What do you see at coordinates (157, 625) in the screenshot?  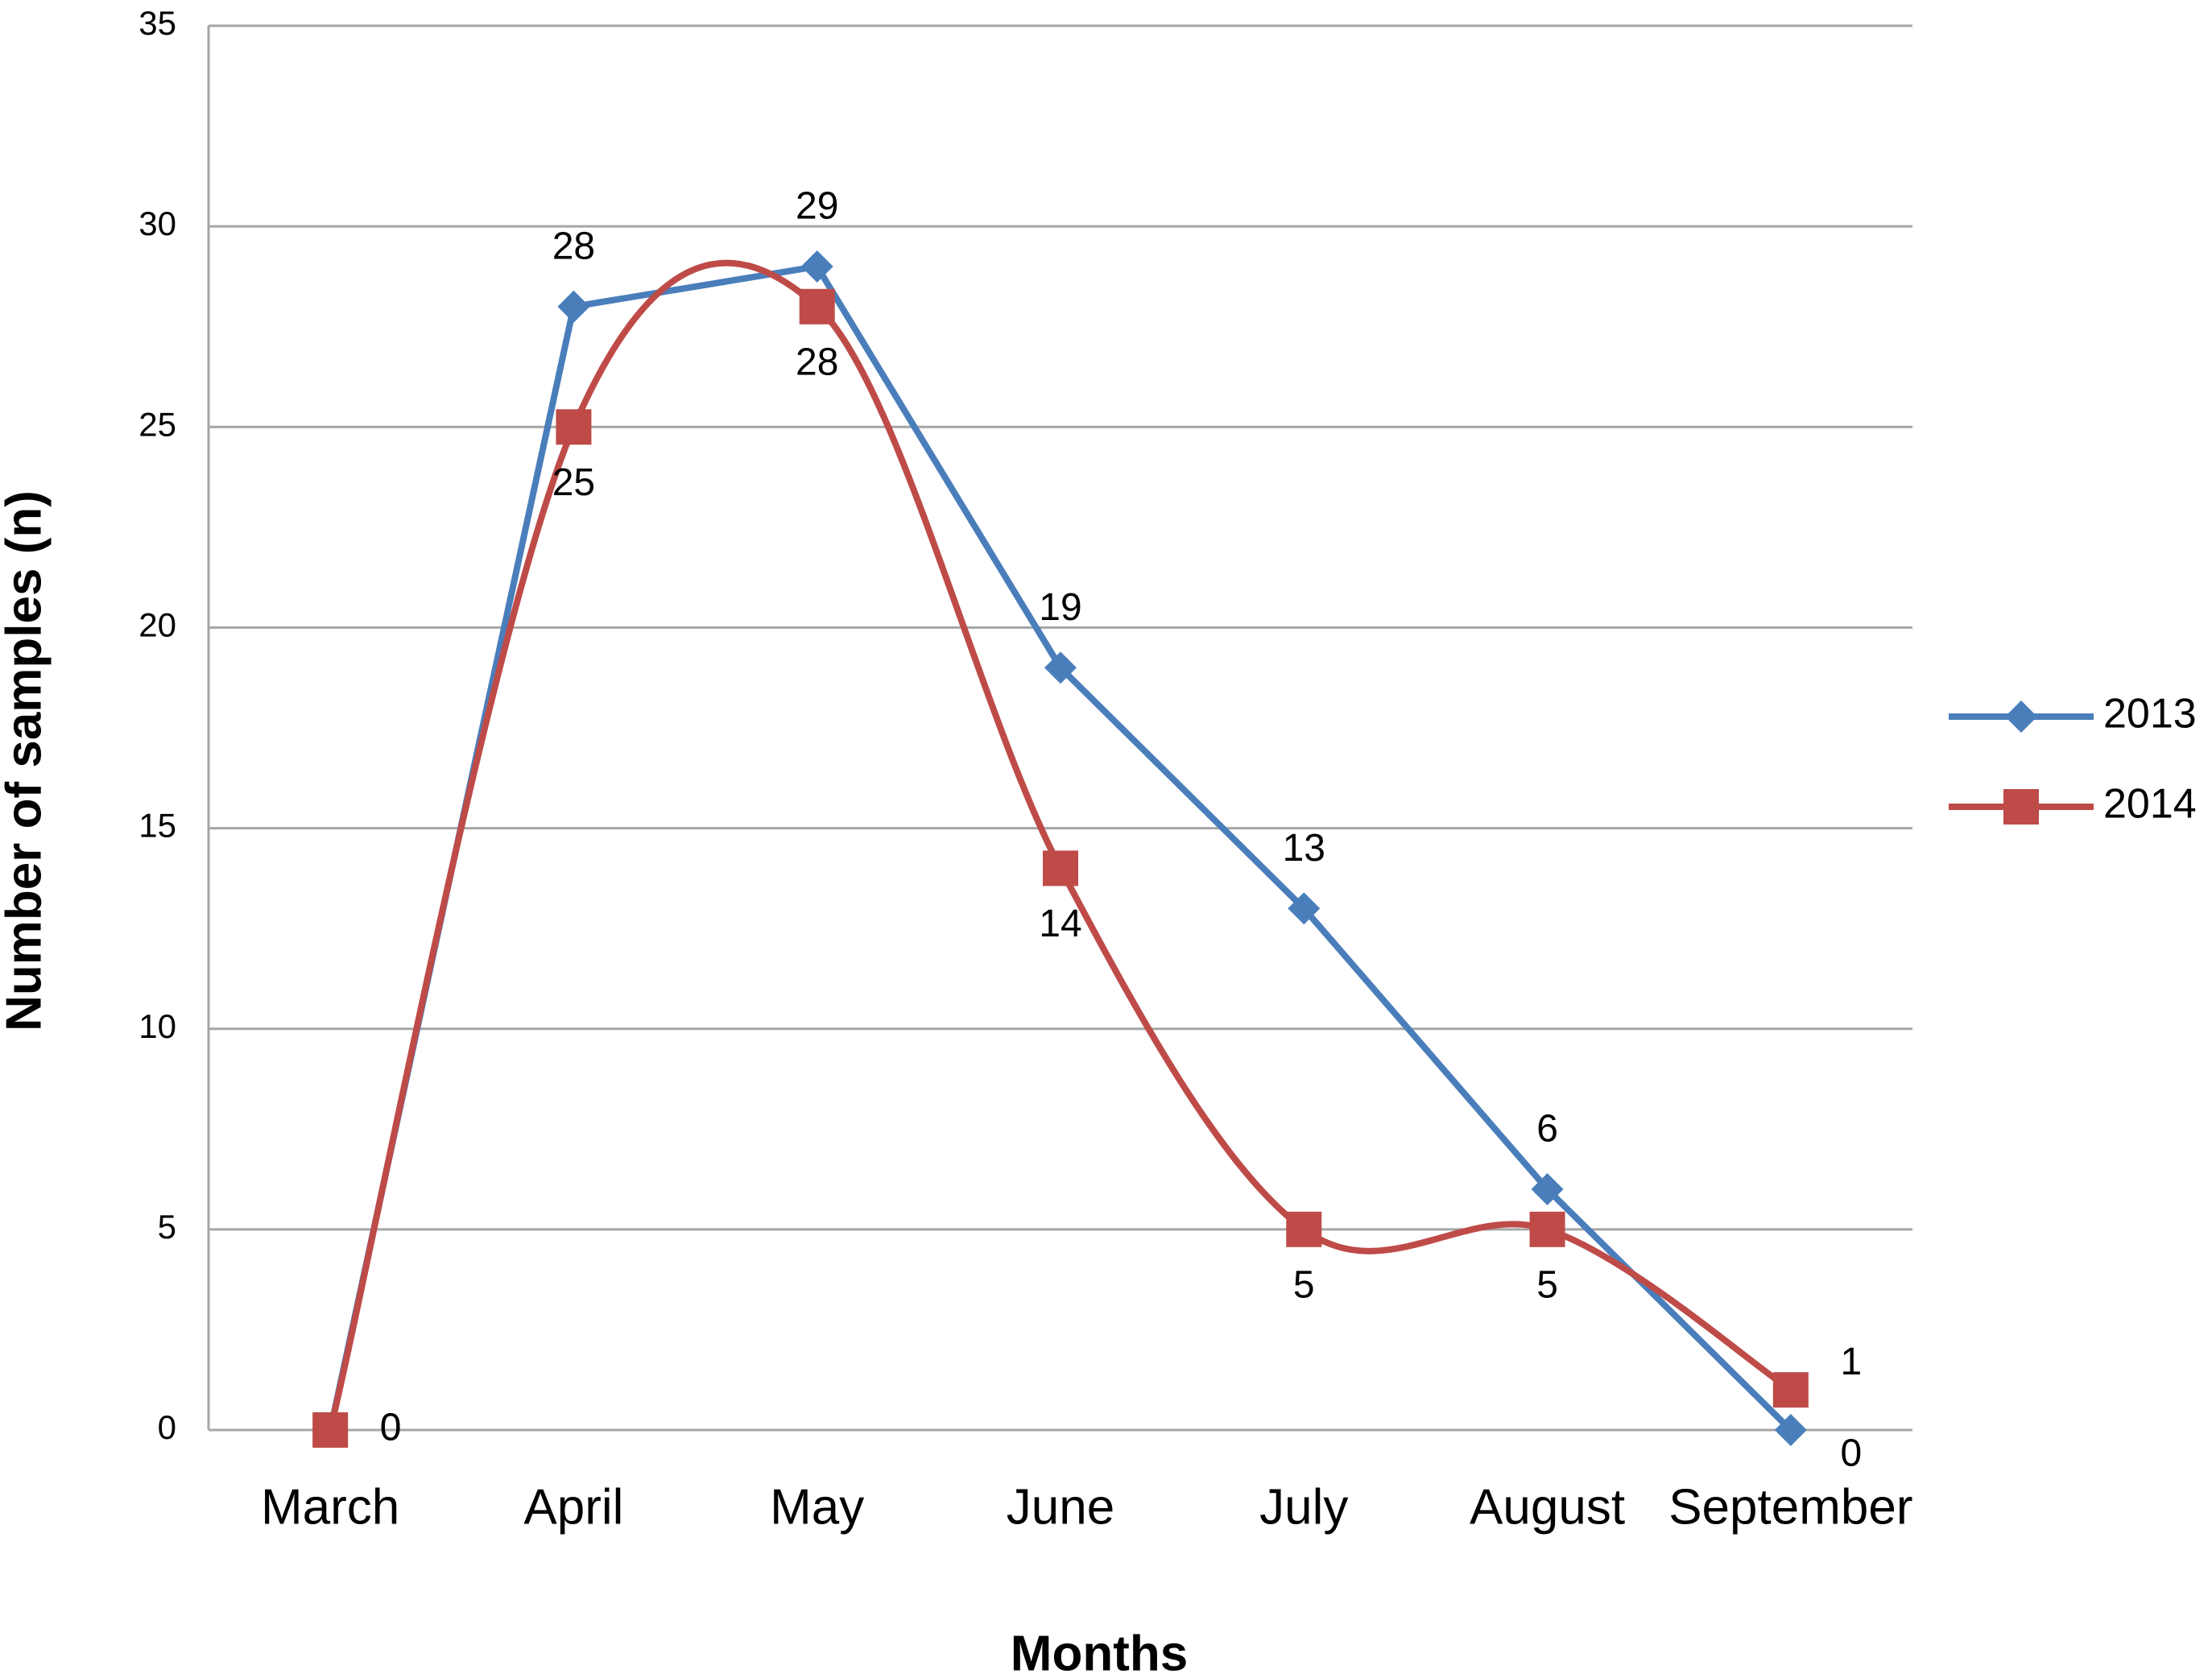 I see `y-tick-label: 20` at bounding box center [157, 625].